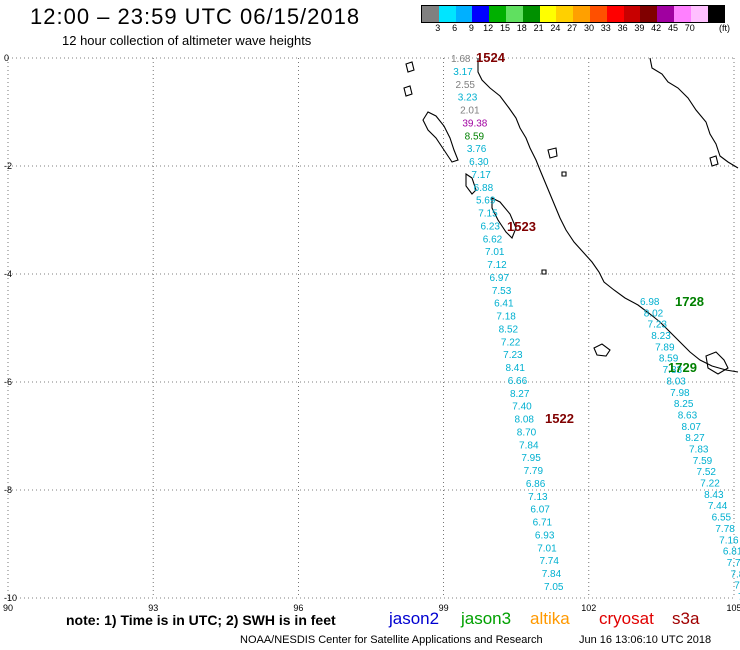  Describe the element at coordinates (540, 510) in the screenshot. I see `wave-height-value: 6.07` at that location.